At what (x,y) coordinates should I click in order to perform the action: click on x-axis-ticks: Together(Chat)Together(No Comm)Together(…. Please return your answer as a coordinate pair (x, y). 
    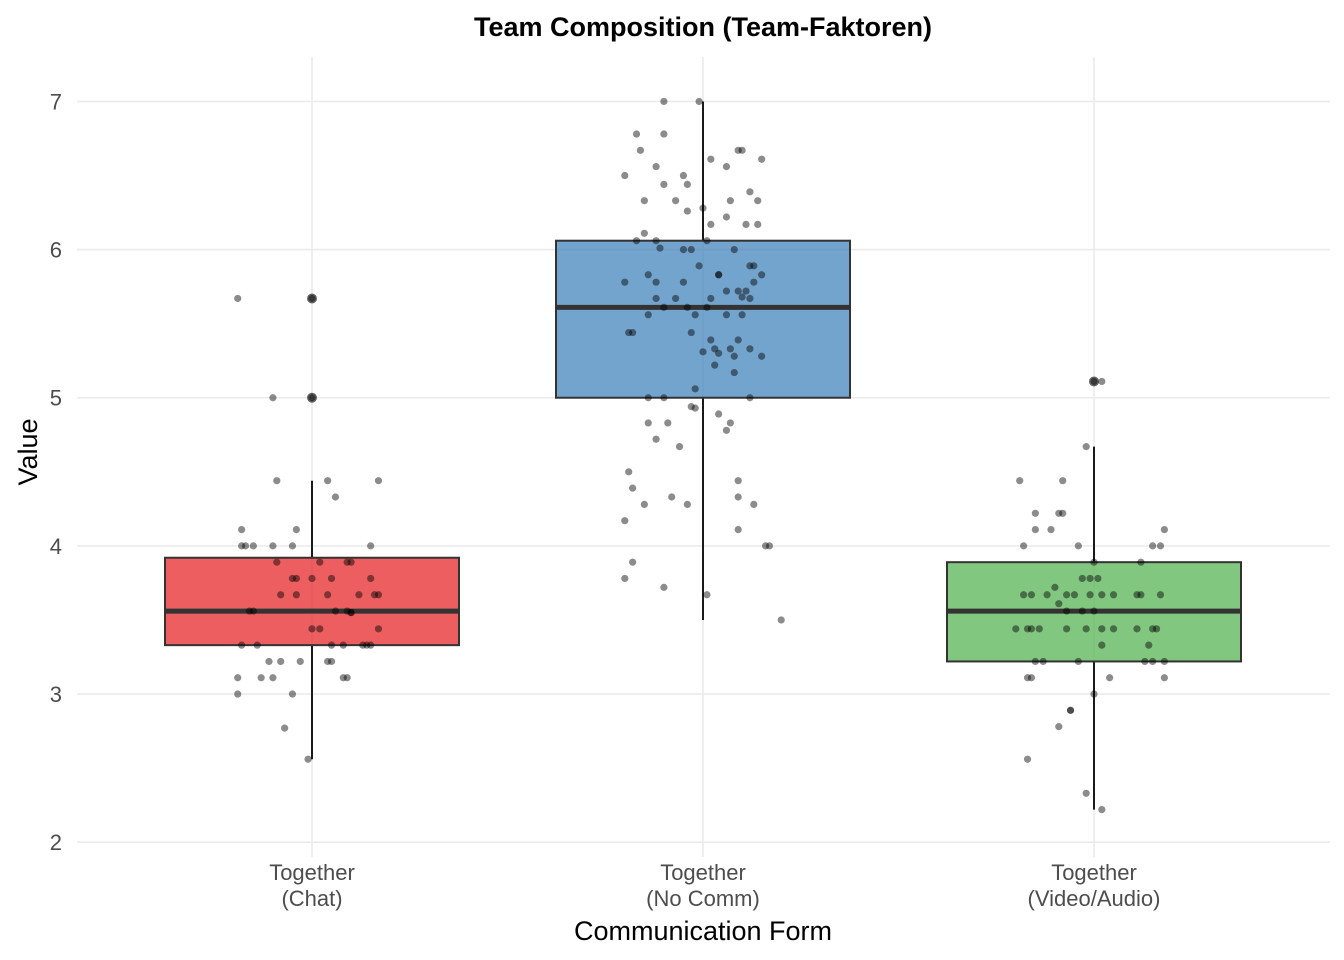
    Looking at the image, I should click on (714, 885).